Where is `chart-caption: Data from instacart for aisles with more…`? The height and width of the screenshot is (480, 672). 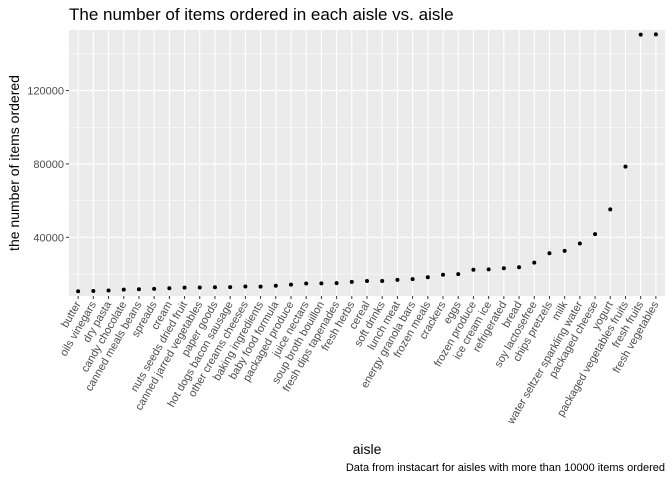 chart-caption: Data from instacart for aisles with more… is located at coordinates (505, 468).